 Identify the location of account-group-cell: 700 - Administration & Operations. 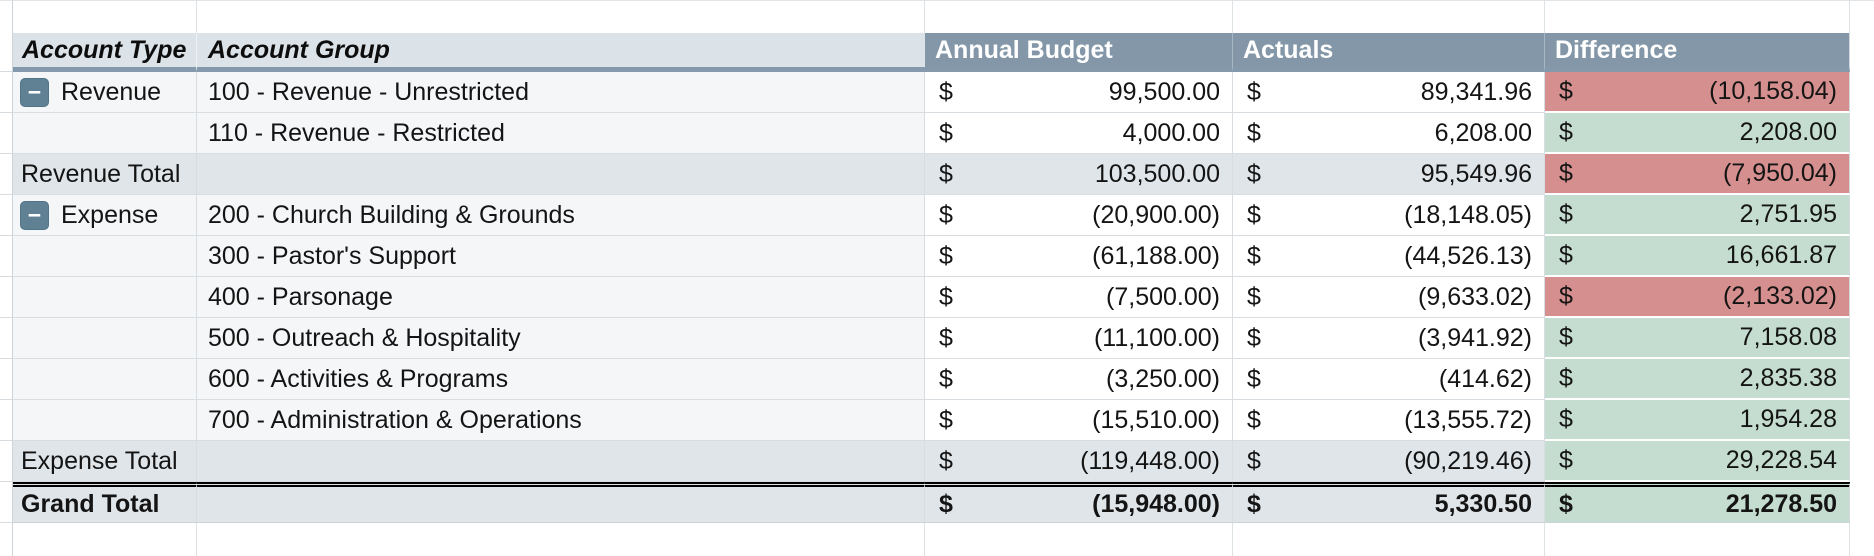
(561, 420).